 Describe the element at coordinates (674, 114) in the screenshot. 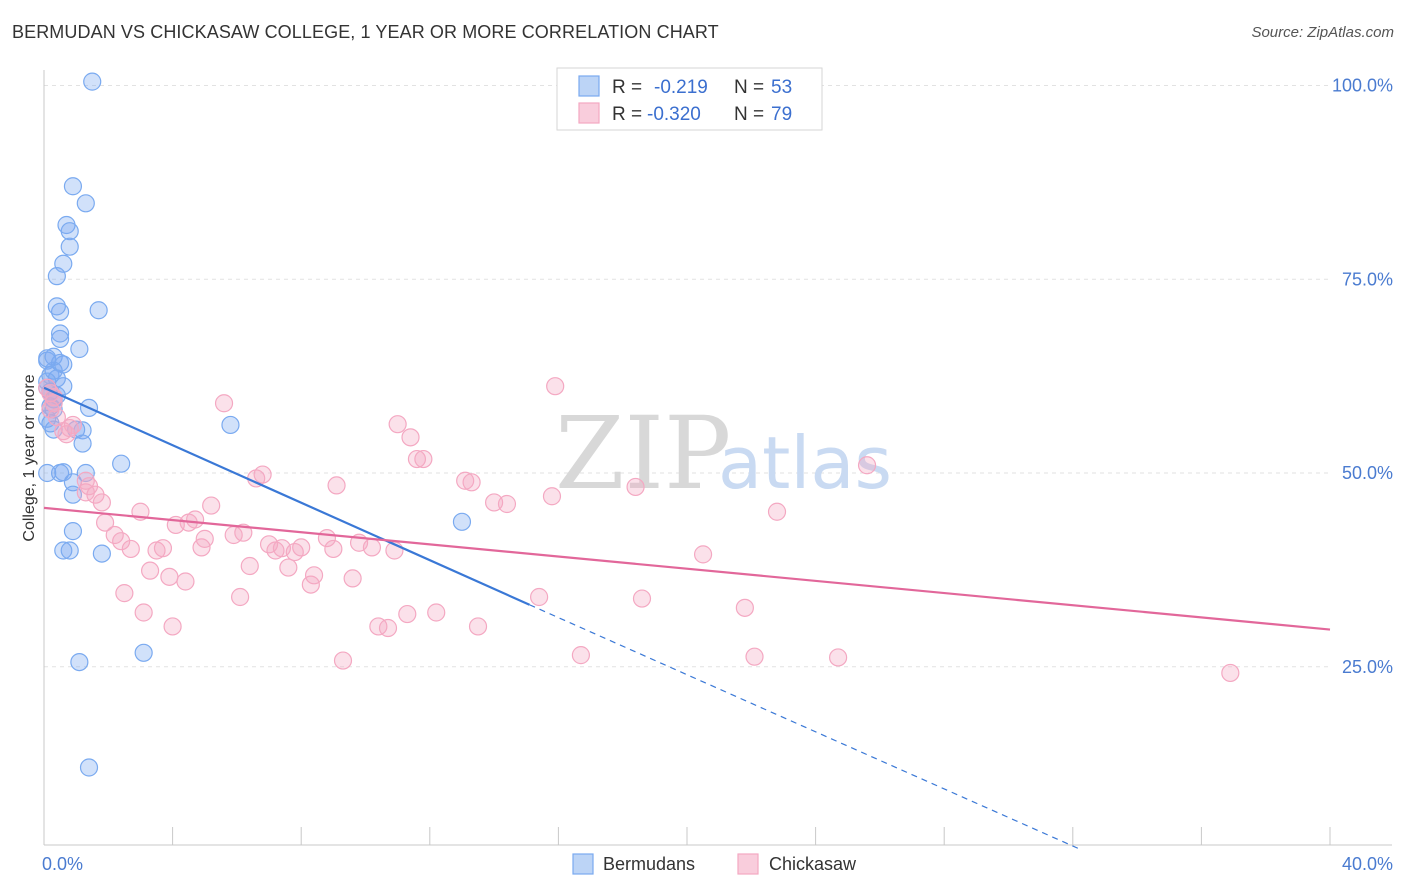

I see `legend-r-value-2: -0.320` at that location.